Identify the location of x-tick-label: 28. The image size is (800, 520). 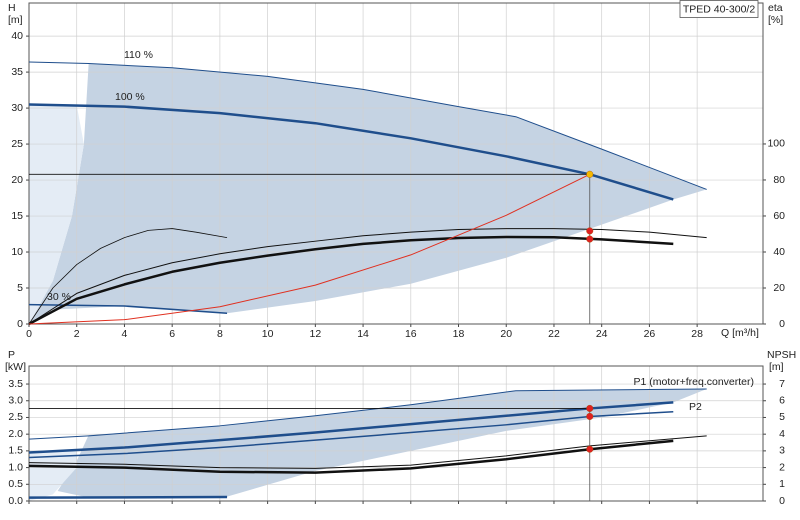
(697, 334).